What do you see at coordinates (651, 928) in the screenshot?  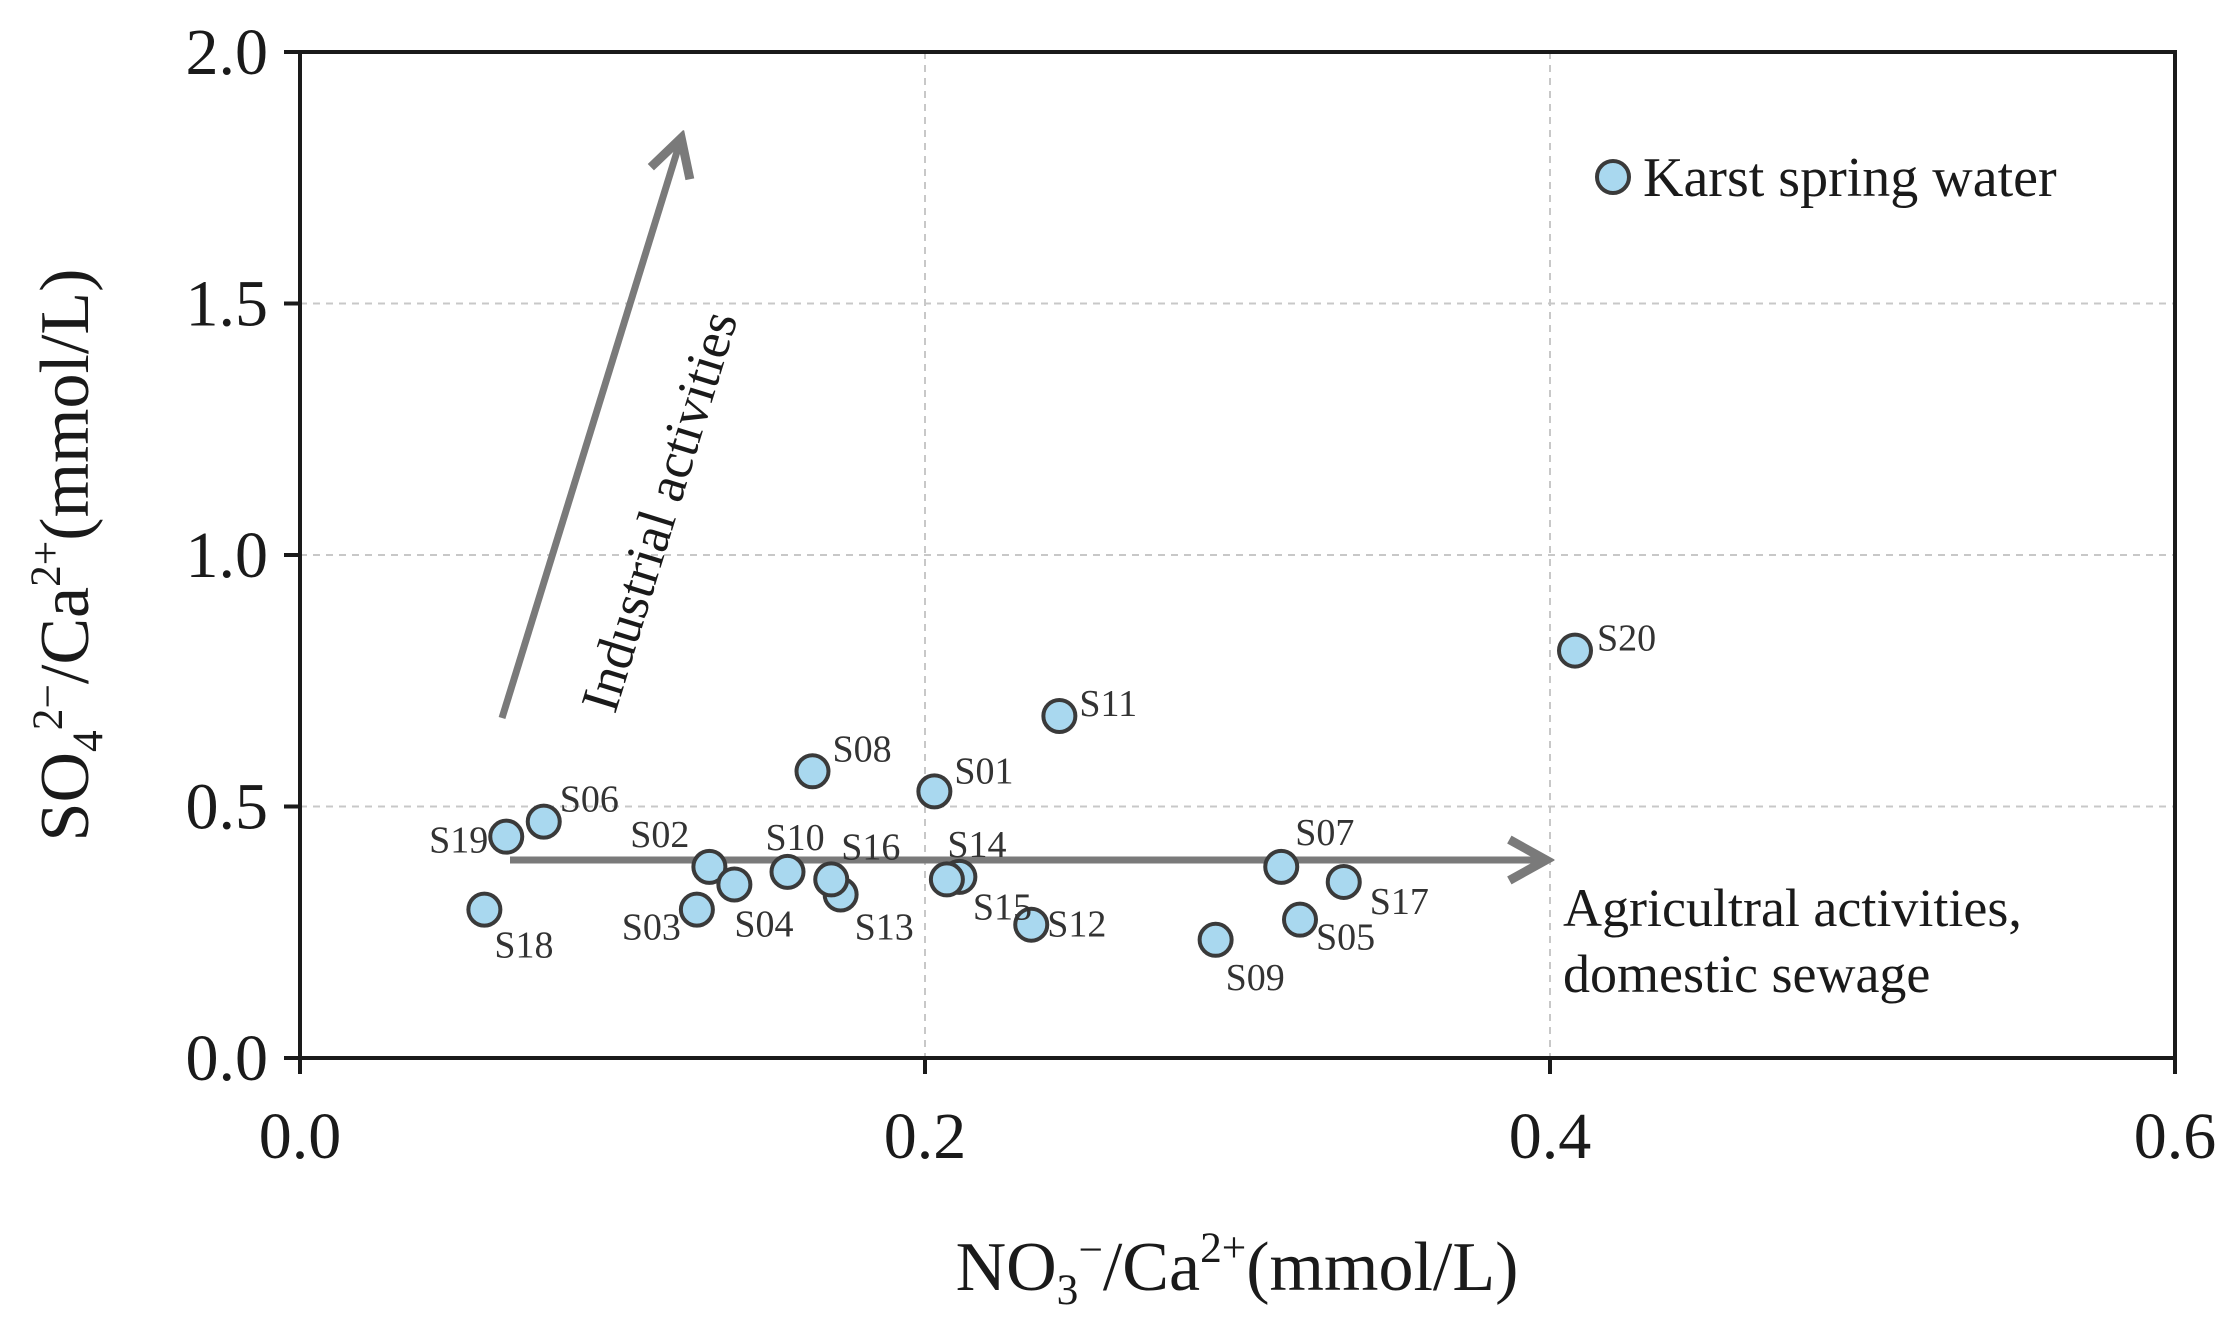 I see `point-label-s03: S03` at bounding box center [651, 928].